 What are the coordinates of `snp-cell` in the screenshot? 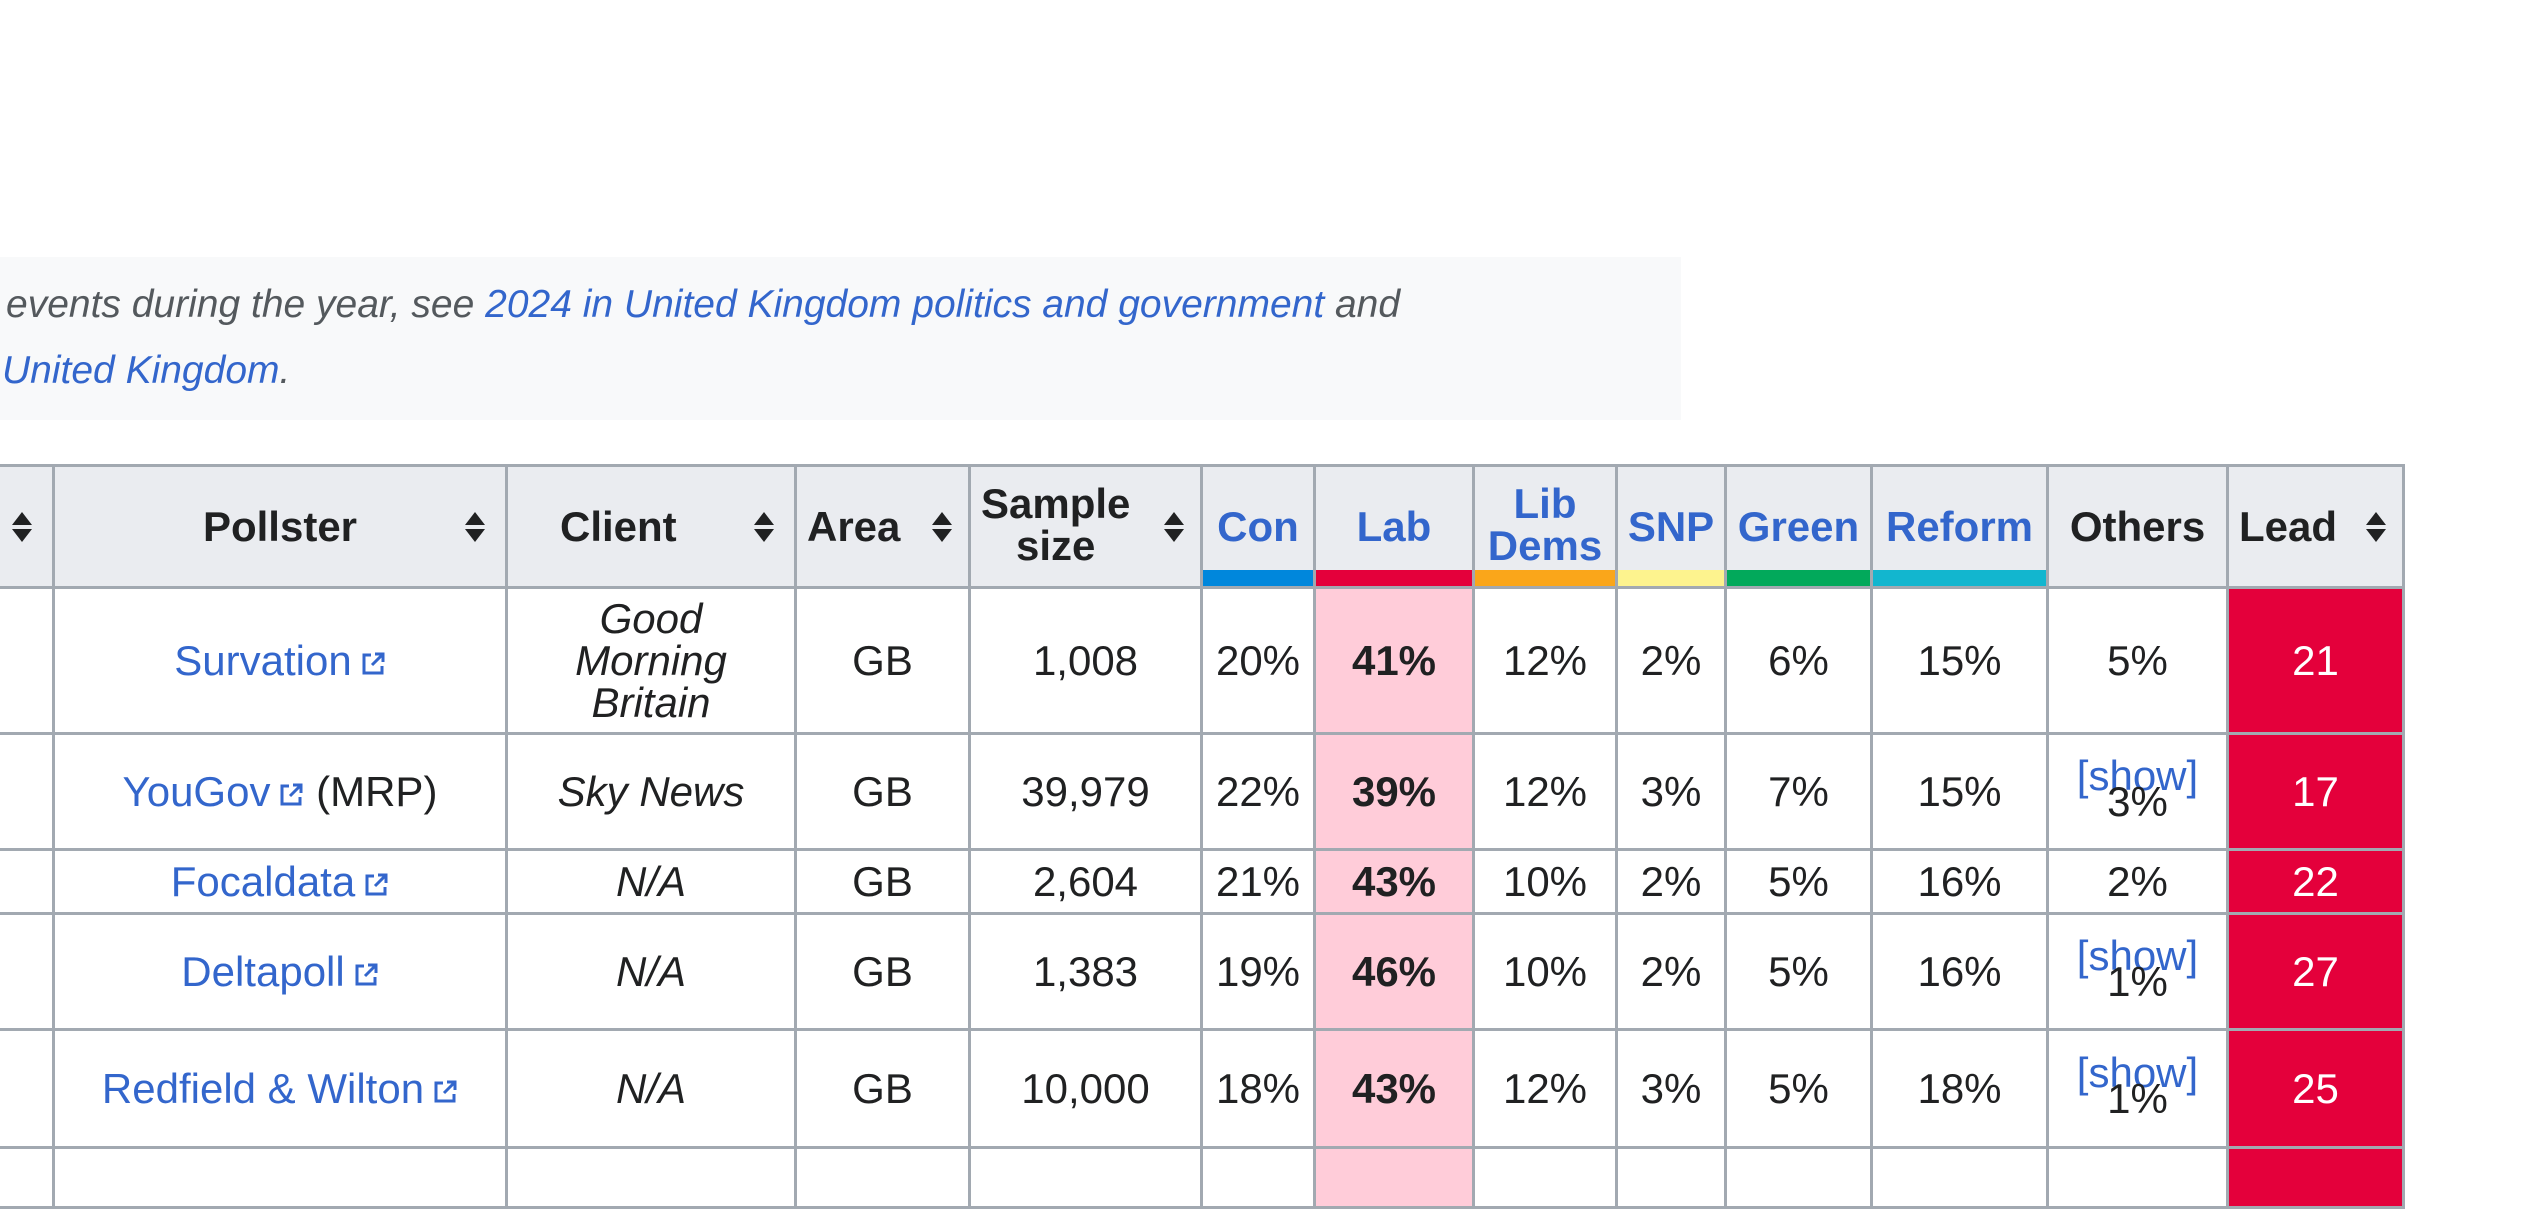 It's located at (1671, 1177).